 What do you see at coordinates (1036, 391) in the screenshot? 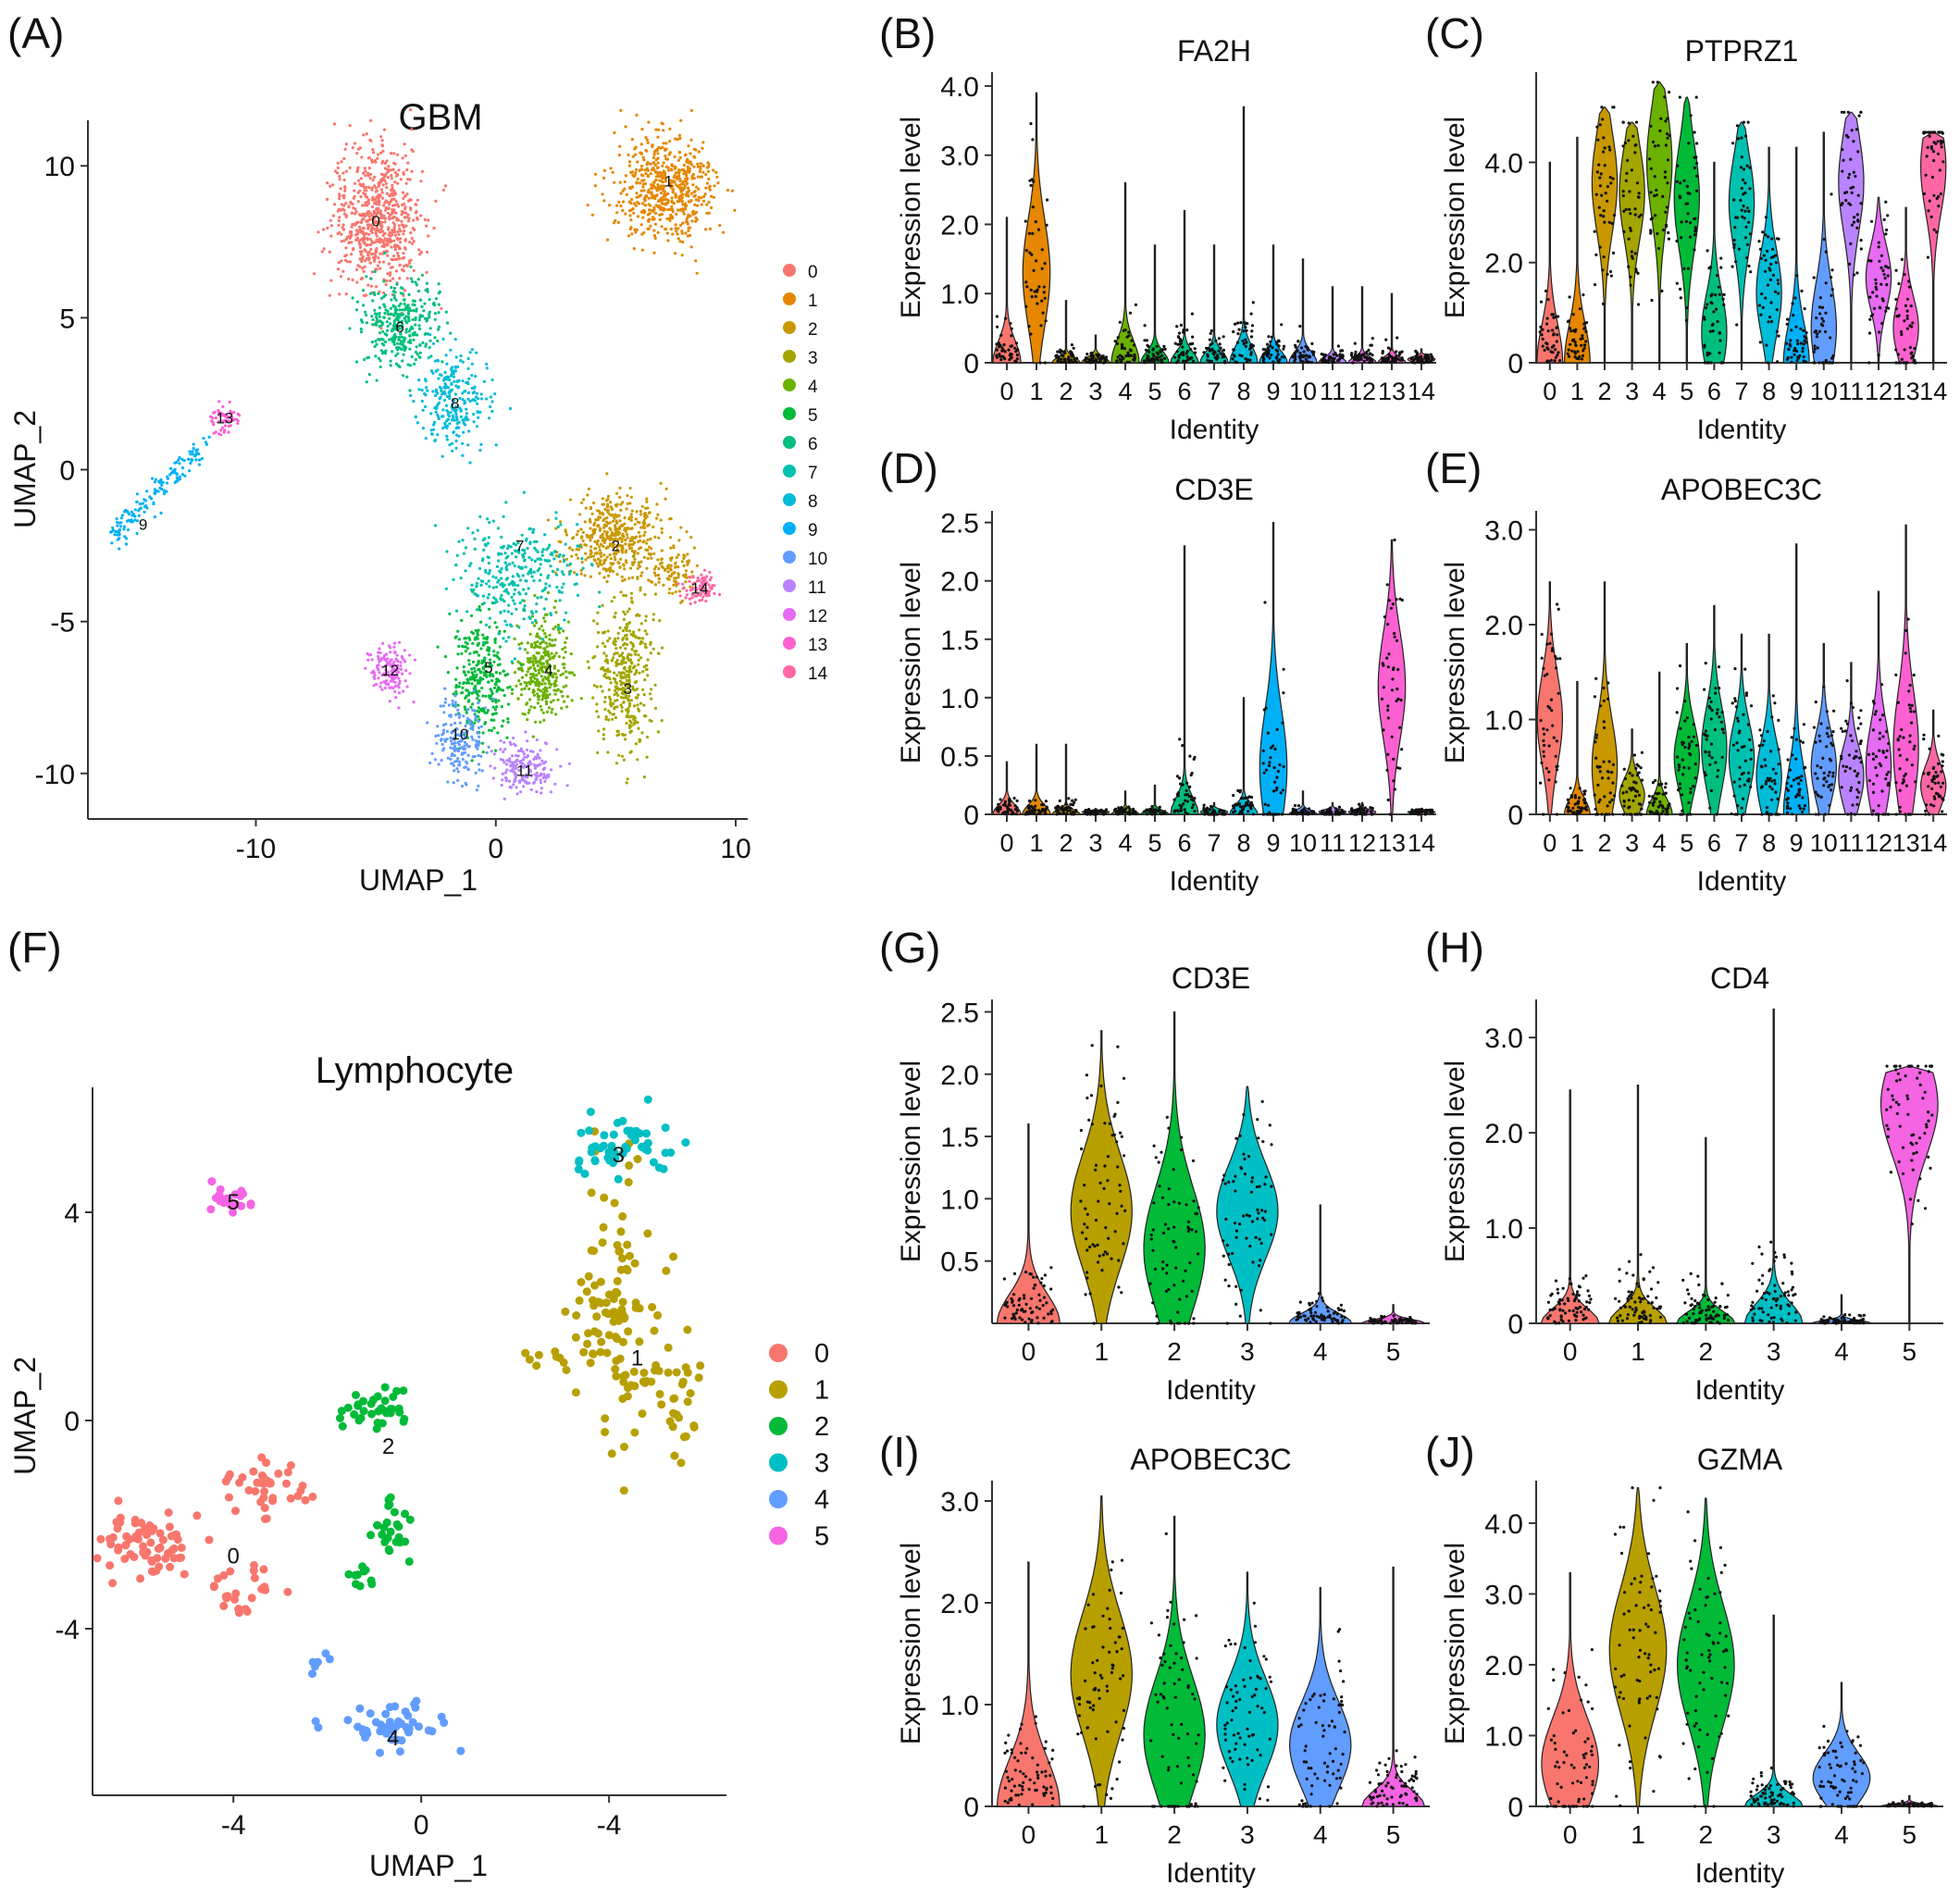
I see `x-tick-label: 1` at bounding box center [1036, 391].